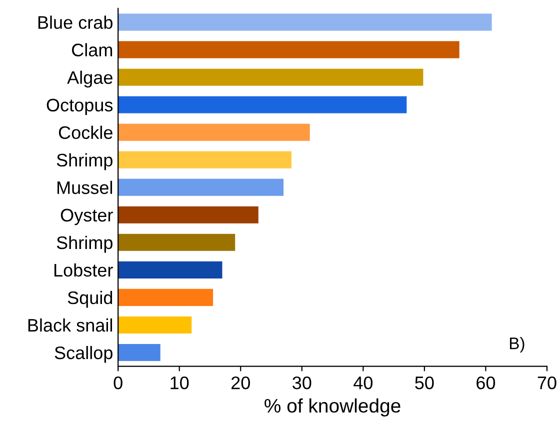 This screenshot has width=557, height=421. Describe the element at coordinates (83, 354) in the screenshot. I see `y-tick-label: Scallop` at that location.